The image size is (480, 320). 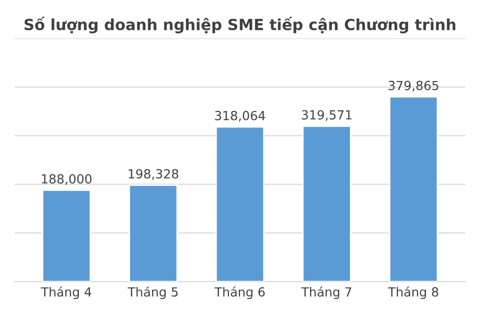 I want to click on data-label: 188,000, so click(x=67, y=179).